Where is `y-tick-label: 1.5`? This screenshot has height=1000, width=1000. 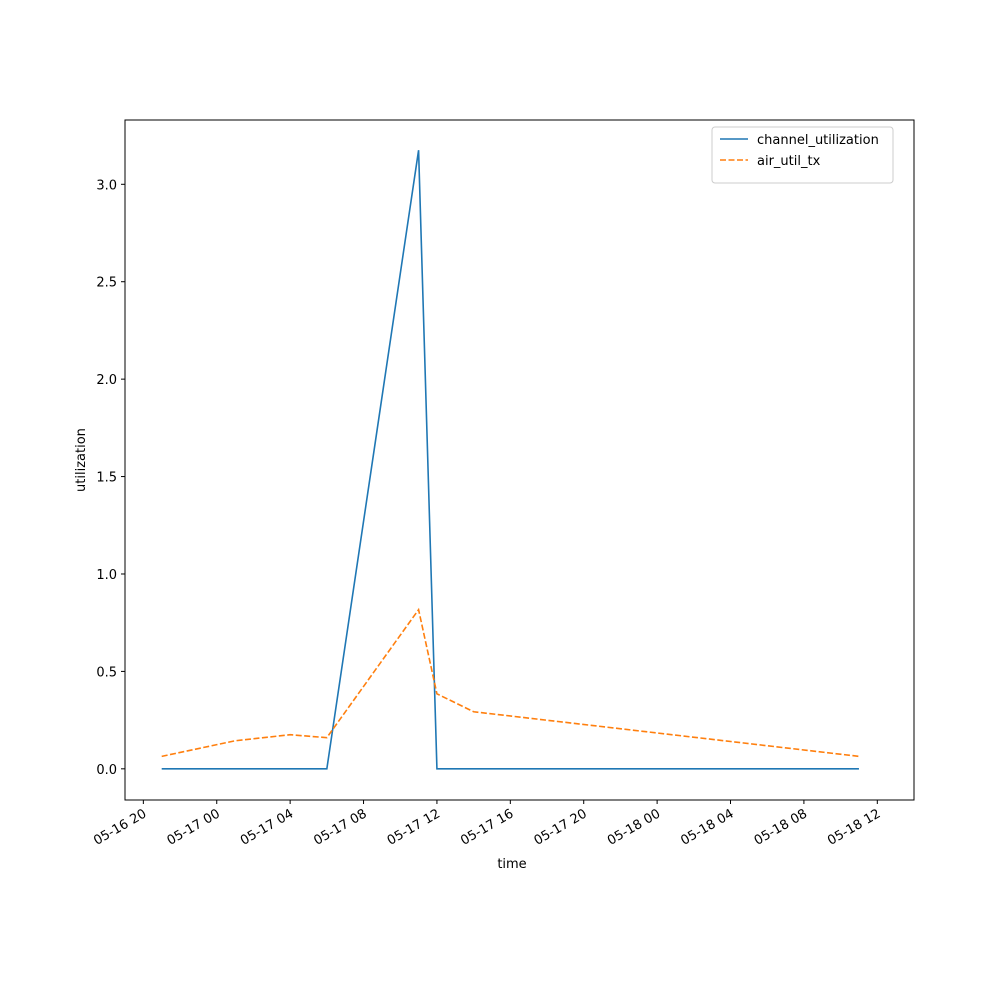 y-tick-label: 1.5 is located at coordinates (106, 478).